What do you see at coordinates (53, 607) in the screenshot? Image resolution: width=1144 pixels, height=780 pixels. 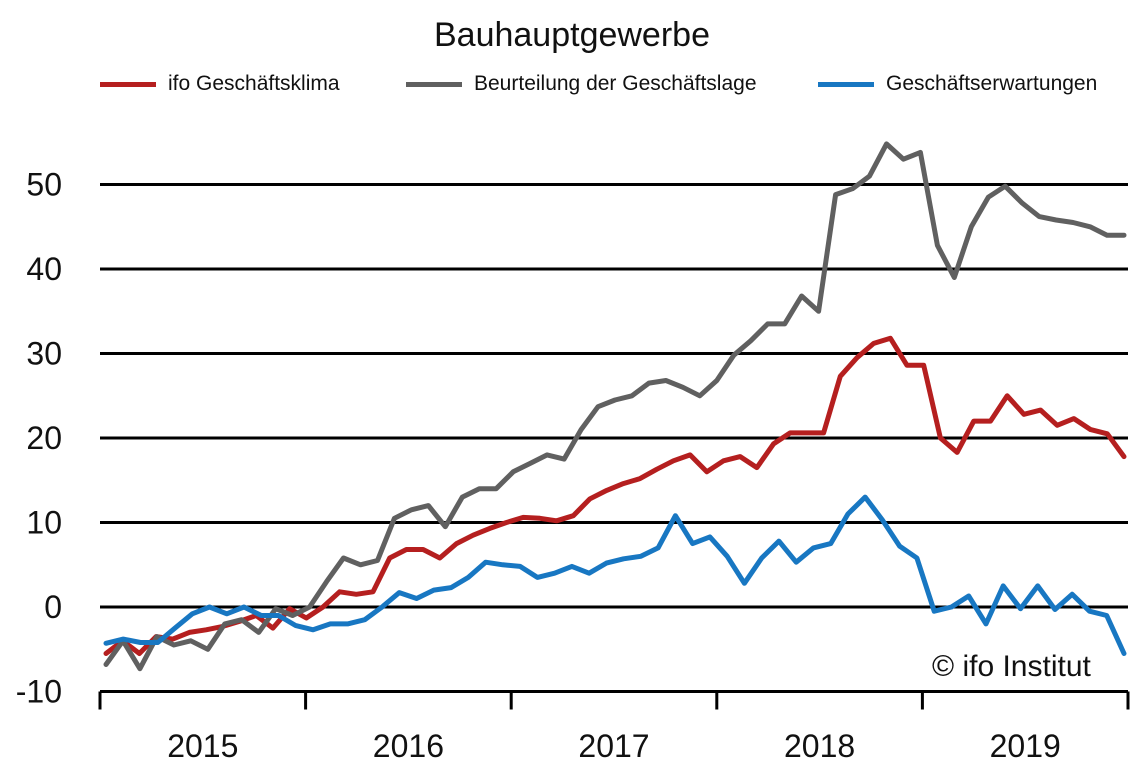 I see `y-tick-label: 0` at bounding box center [53, 607].